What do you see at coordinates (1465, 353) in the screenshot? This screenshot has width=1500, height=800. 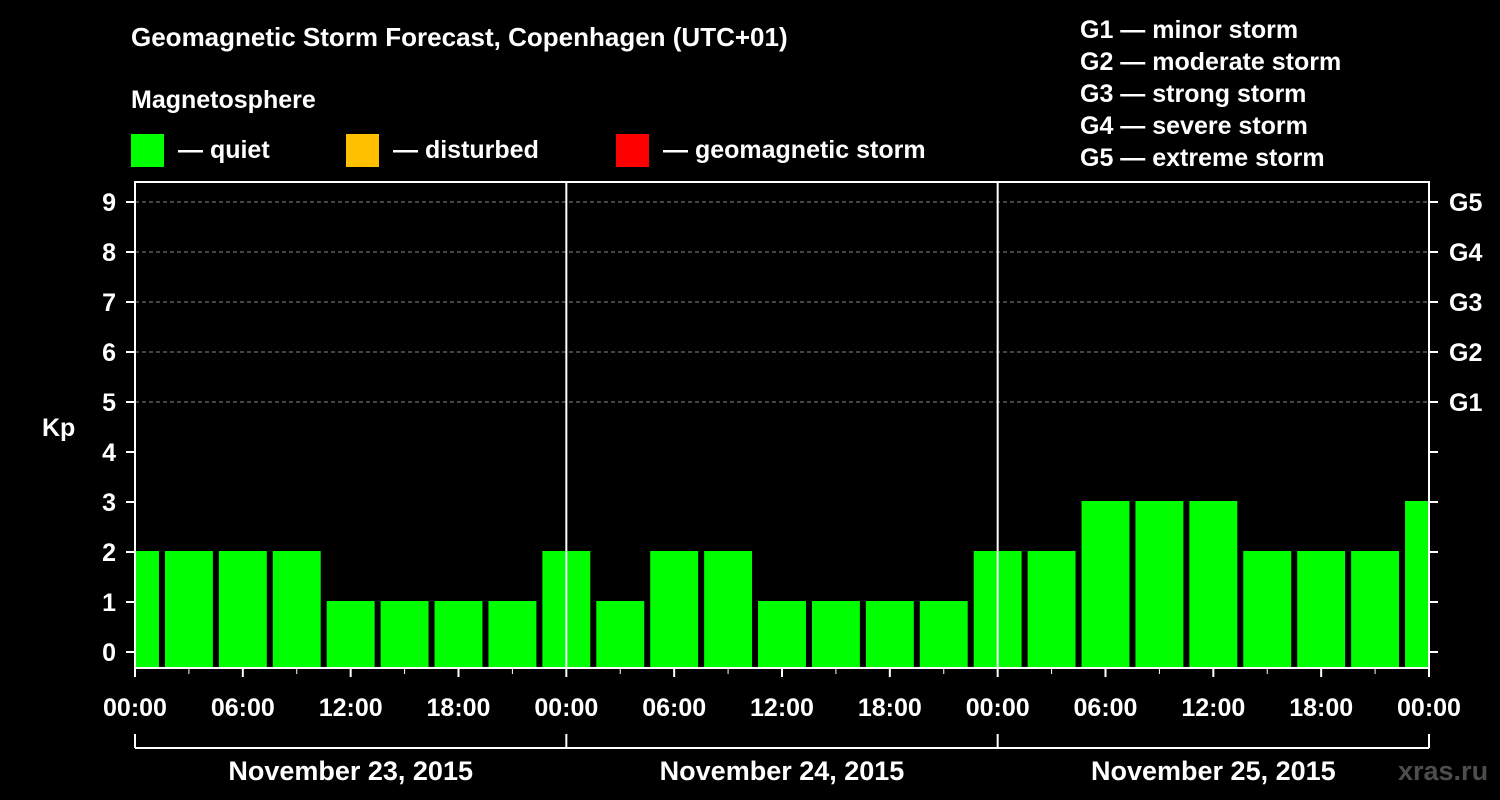 I see `g-level-label: G2` at bounding box center [1465, 353].